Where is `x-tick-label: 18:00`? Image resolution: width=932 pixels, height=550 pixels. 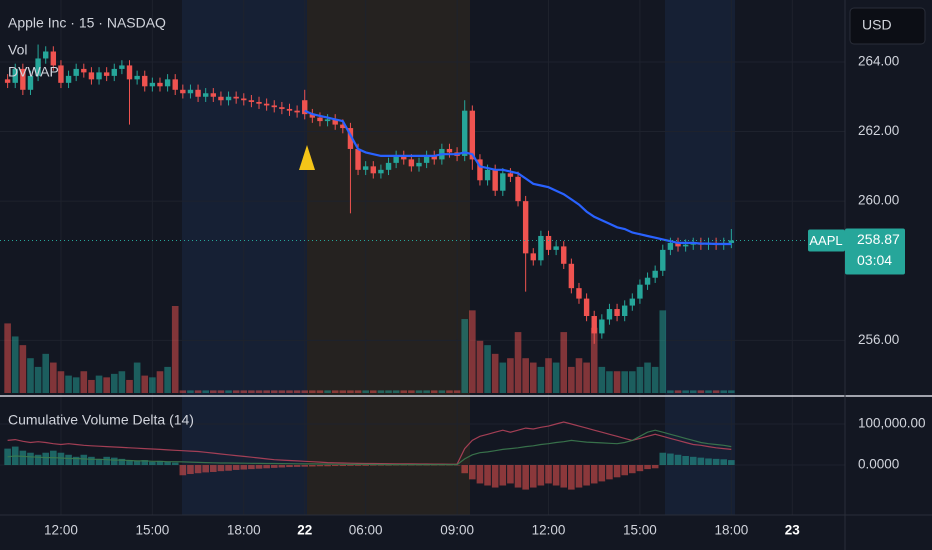
x-tick-label: 18:00 is located at coordinates (731, 530).